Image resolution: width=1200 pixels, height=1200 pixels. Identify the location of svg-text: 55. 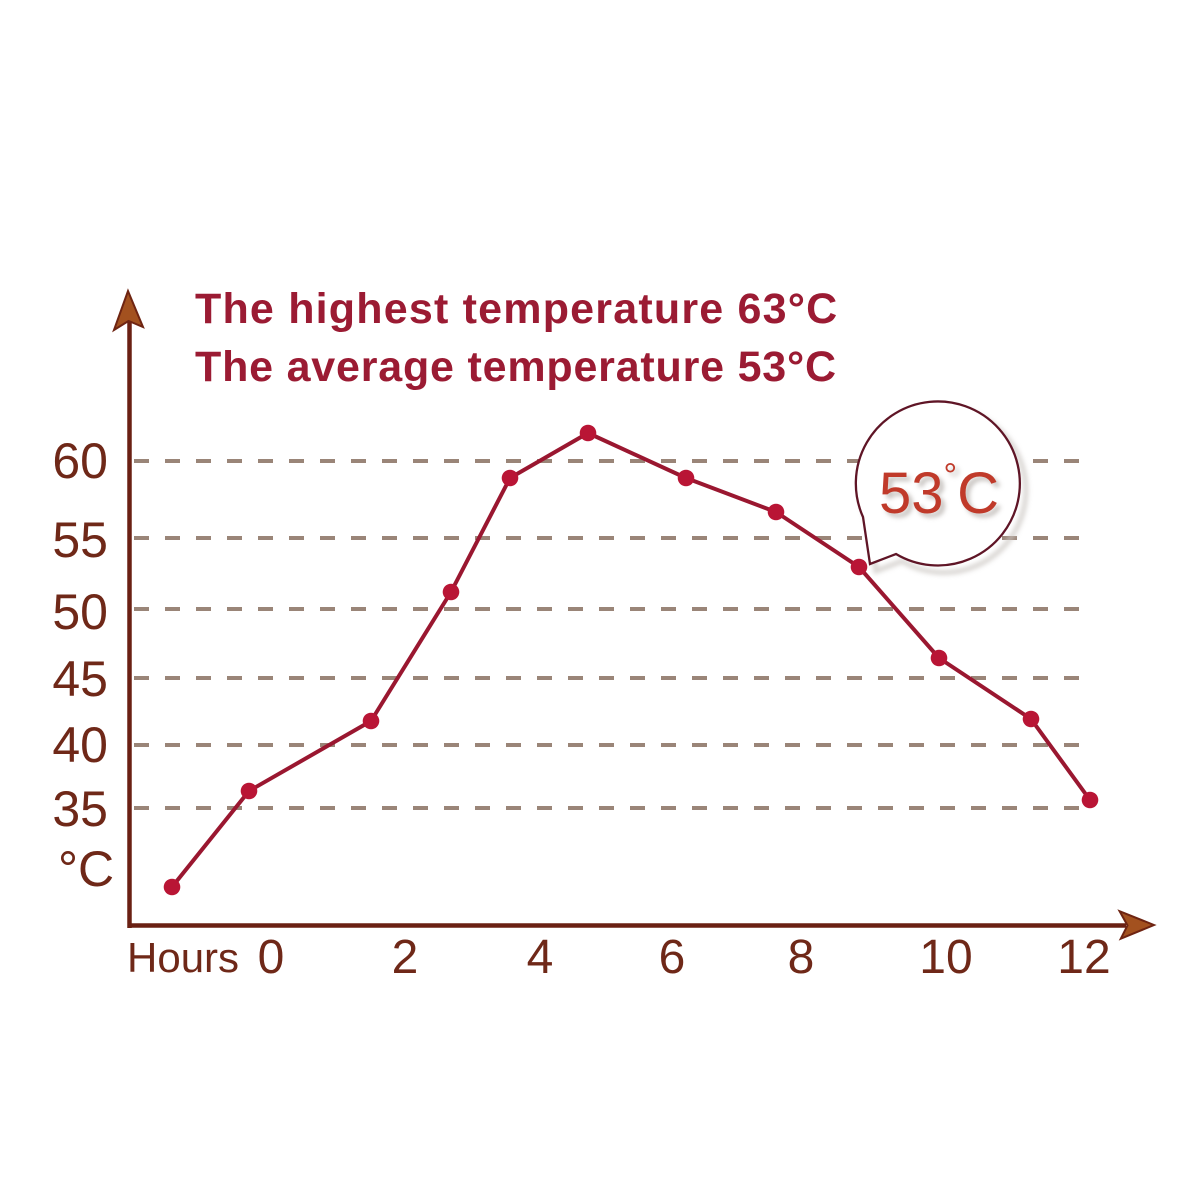
(80, 540).